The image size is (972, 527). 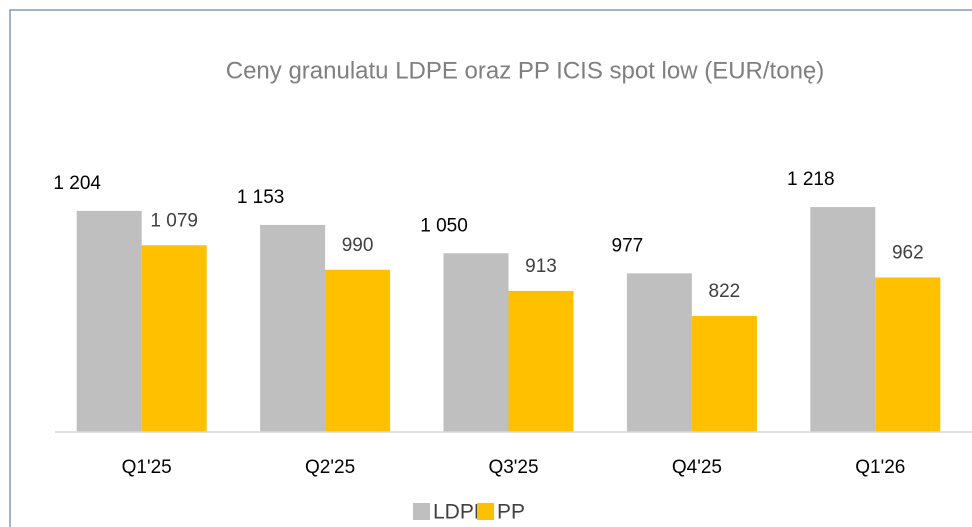 I want to click on value-label: 977, so click(x=628, y=245).